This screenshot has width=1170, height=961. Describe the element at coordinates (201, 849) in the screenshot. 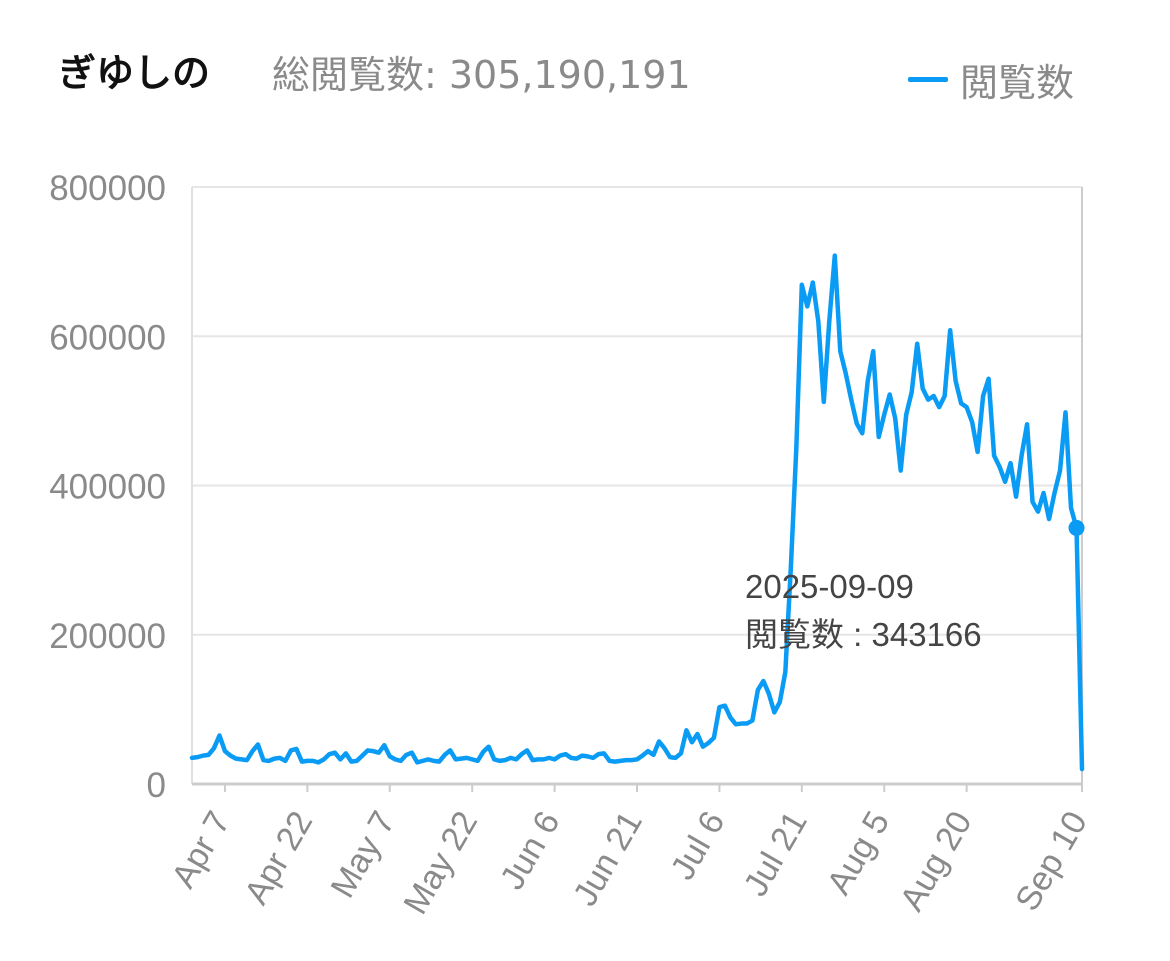

I see `x-tick-label: Apr 7` at that location.